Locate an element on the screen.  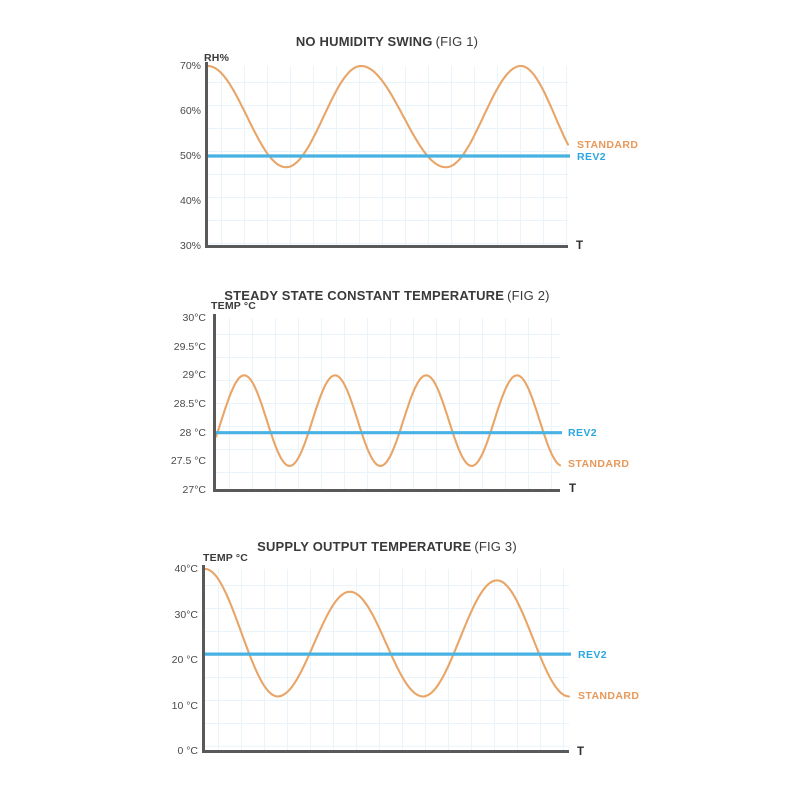
y-tick-label: 50% is located at coordinates (190, 156).